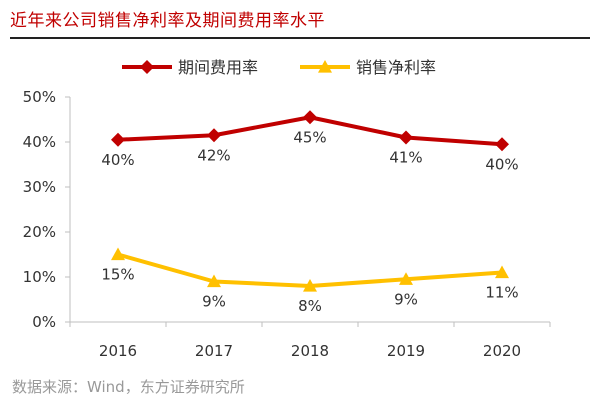 Image resolution: width=600 pixels, height=405 pixels. I want to click on y-tick-label: 40%, so click(39, 142).